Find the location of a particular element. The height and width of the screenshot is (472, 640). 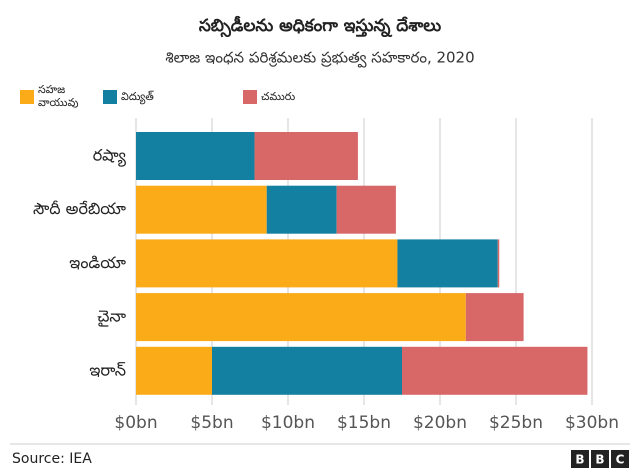

y-tick-label: ఇరాన్ is located at coordinates (107, 369).